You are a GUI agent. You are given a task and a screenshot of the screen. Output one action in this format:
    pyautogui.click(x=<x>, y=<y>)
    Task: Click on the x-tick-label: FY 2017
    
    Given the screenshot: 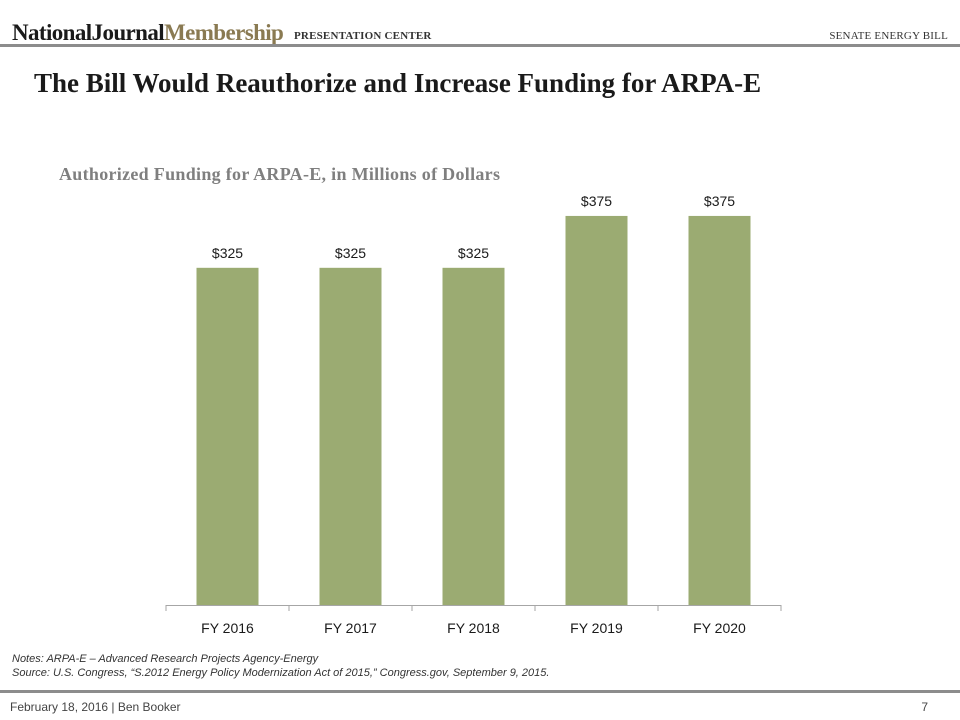 What is the action you would take?
    pyautogui.click(x=350, y=628)
    